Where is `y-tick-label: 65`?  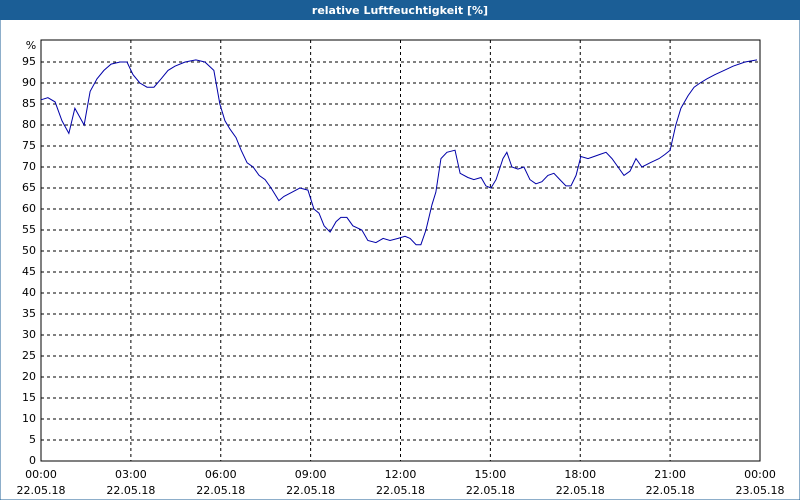 y-tick-label: 65 is located at coordinates (29, 187).